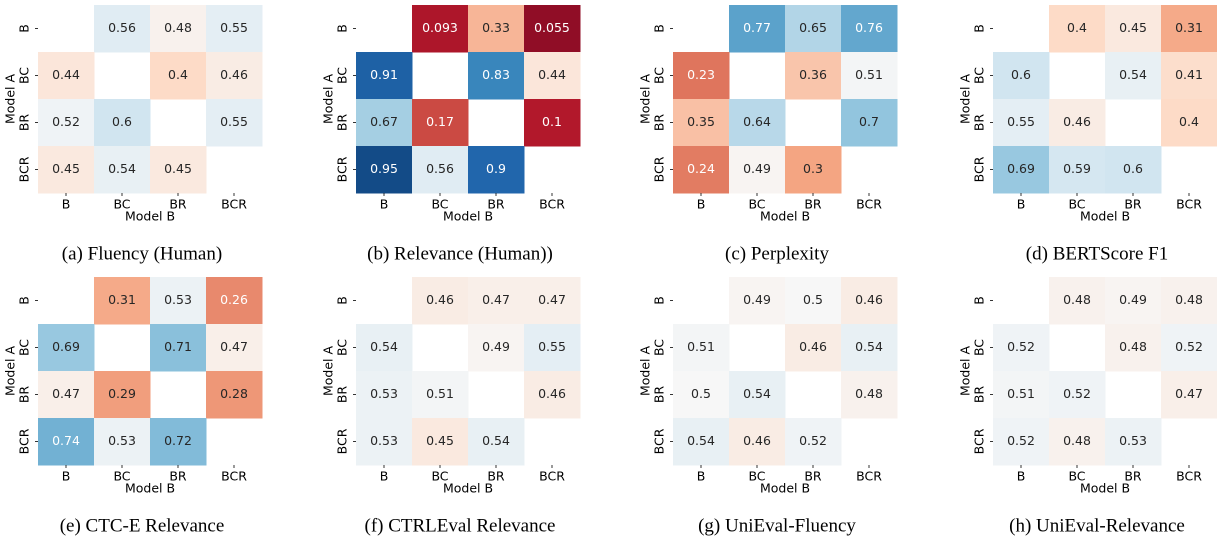  I want to click on cell-label: 0.36, so click(813, 74).